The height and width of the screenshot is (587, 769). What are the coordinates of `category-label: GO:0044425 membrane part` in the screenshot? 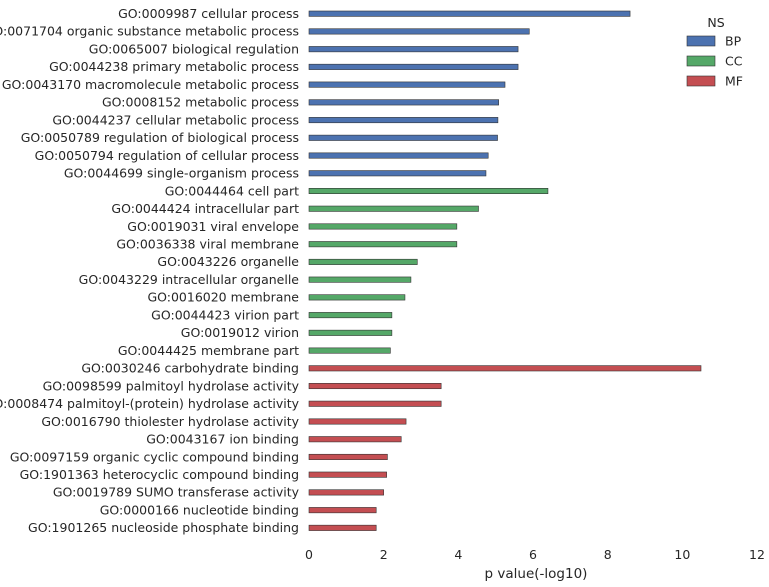 It's located at (208, 350).